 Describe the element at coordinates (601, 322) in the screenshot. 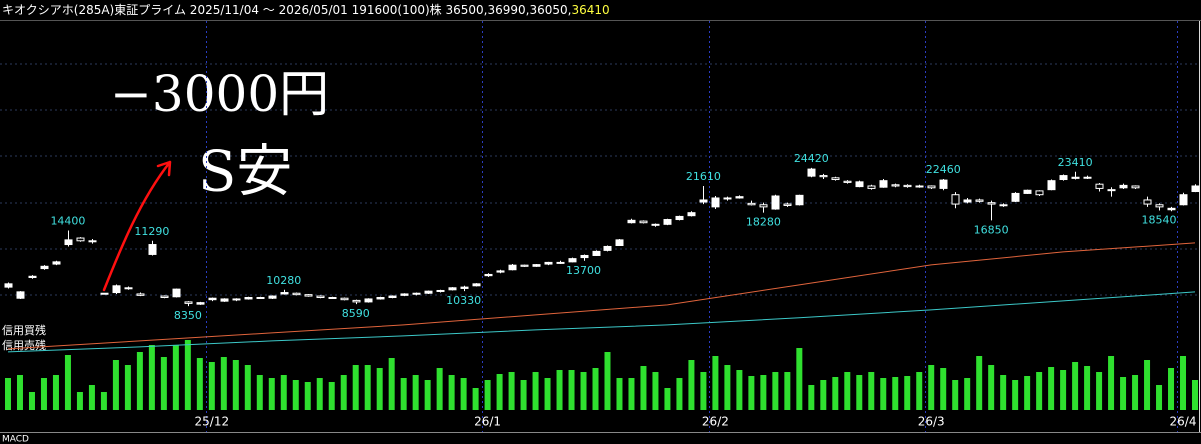

I see `average-line` at that location.